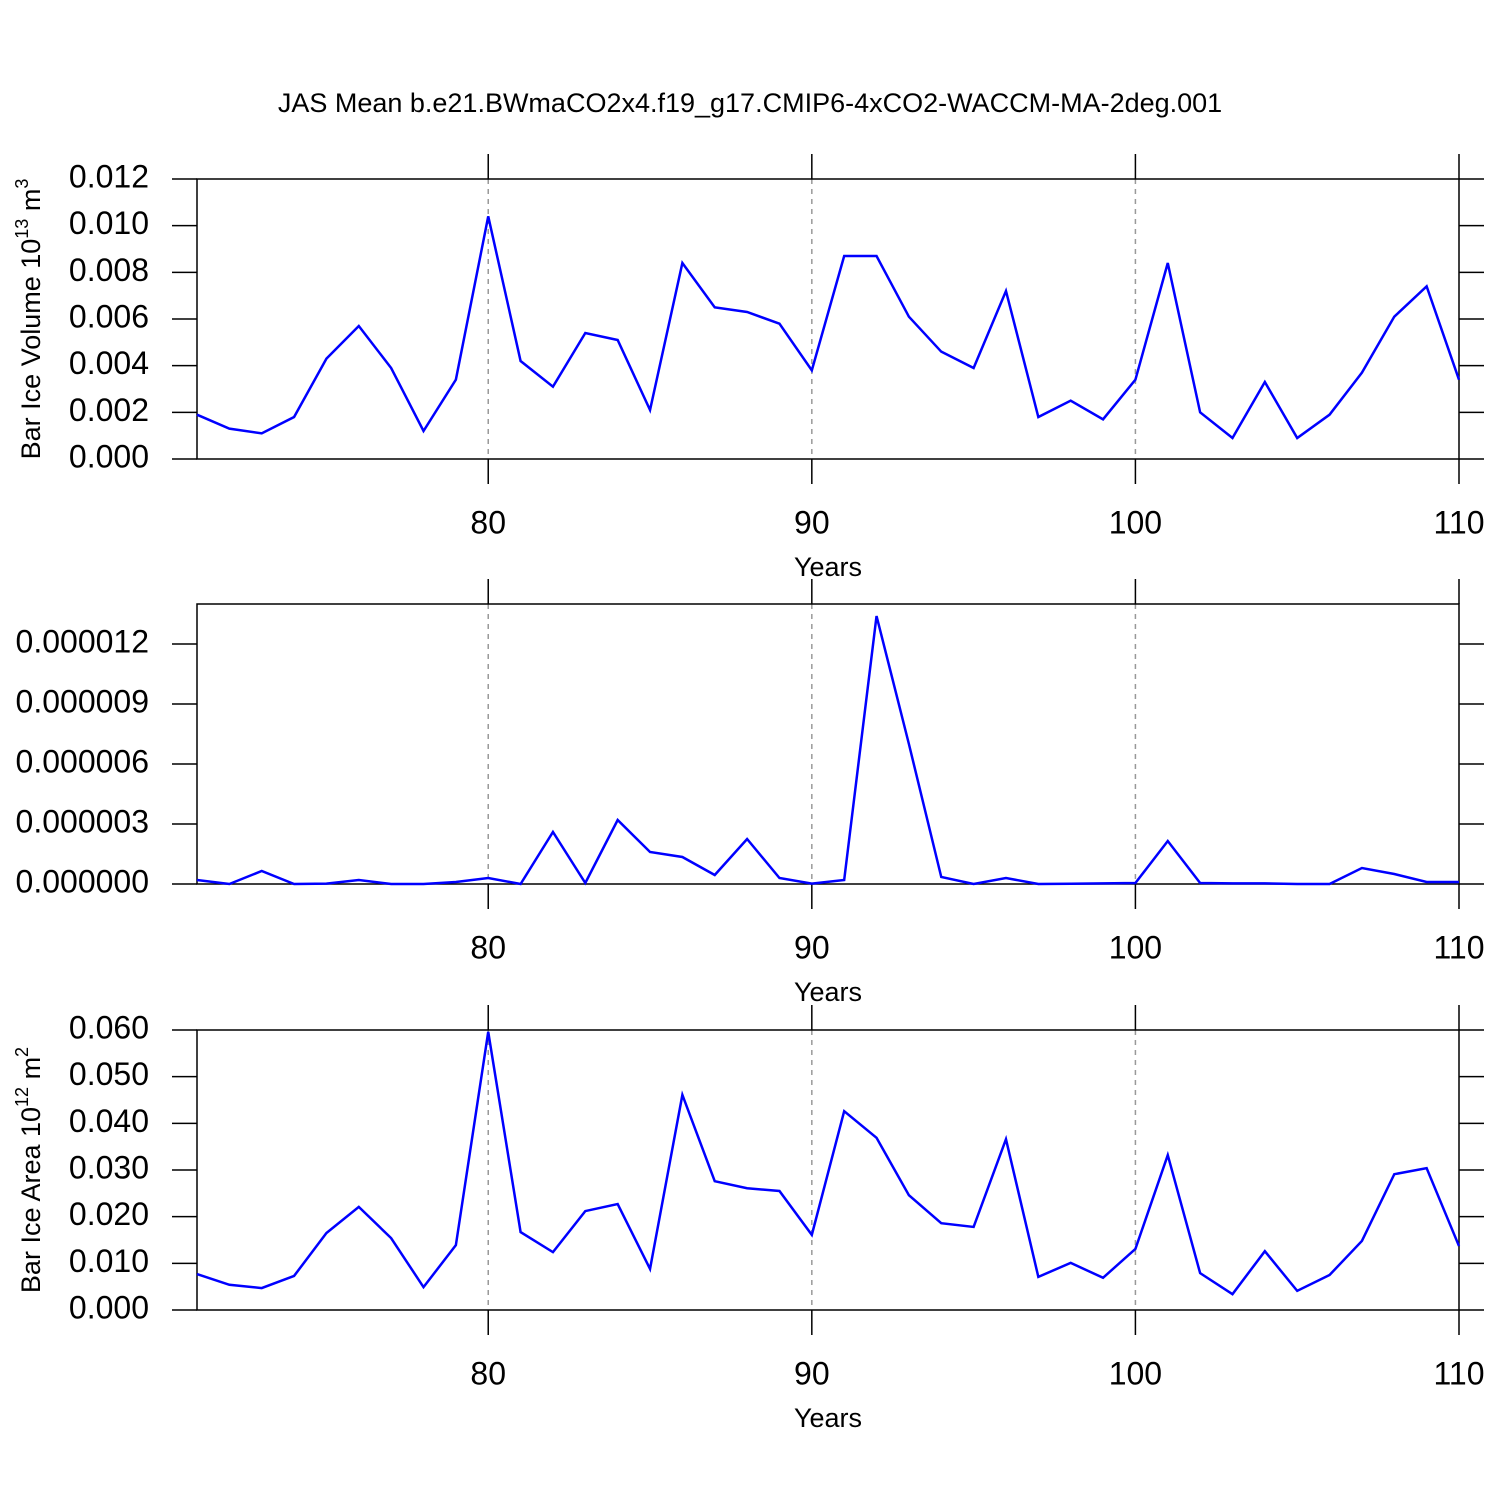 The width and height of the screenshot is (1500, 1500). I want to click on y-tick-label: 0.008, so click(109, 270).